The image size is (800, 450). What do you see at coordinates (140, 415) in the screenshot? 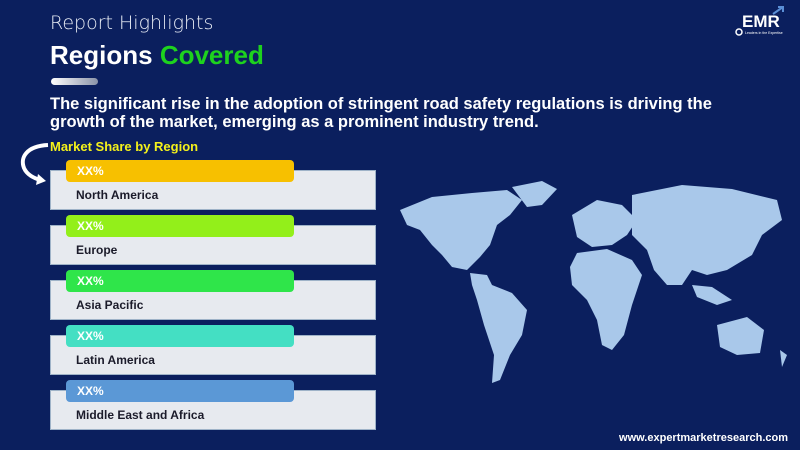
I see `region-name: Middle East and Africa` at bounding box center [140, 415].